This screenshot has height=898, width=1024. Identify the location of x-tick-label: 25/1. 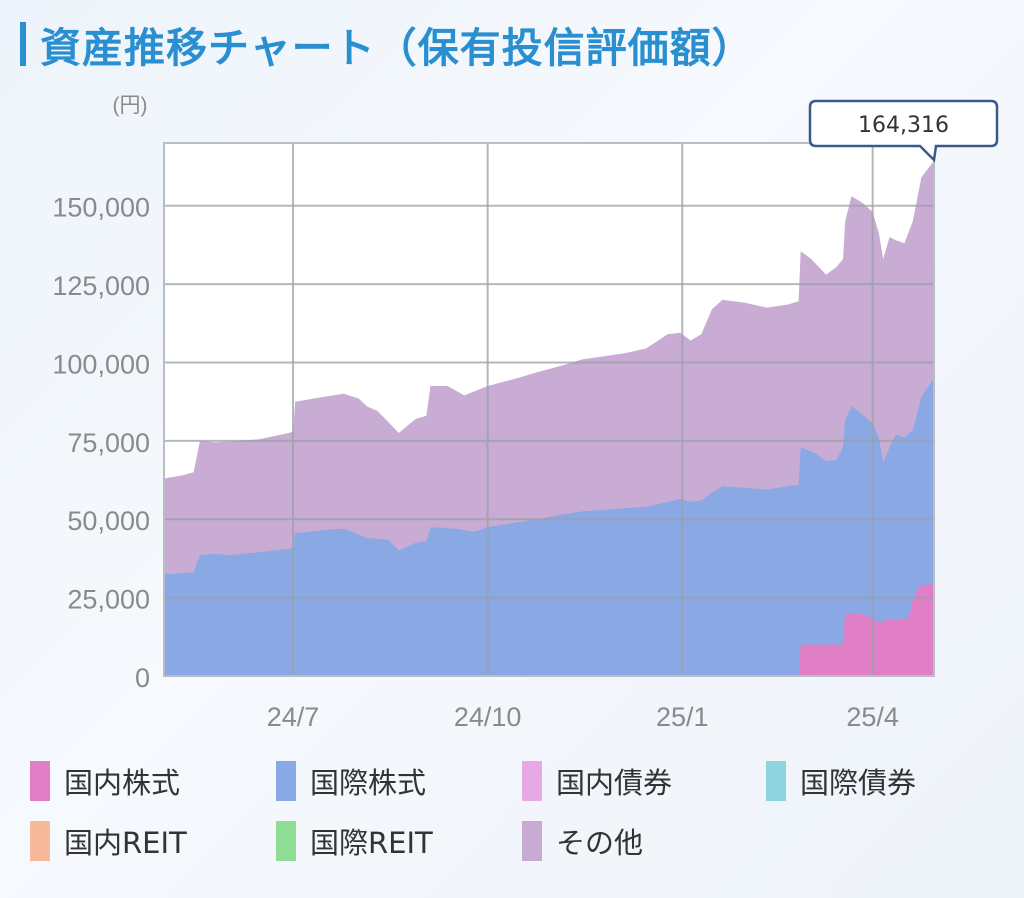
(682, 717).